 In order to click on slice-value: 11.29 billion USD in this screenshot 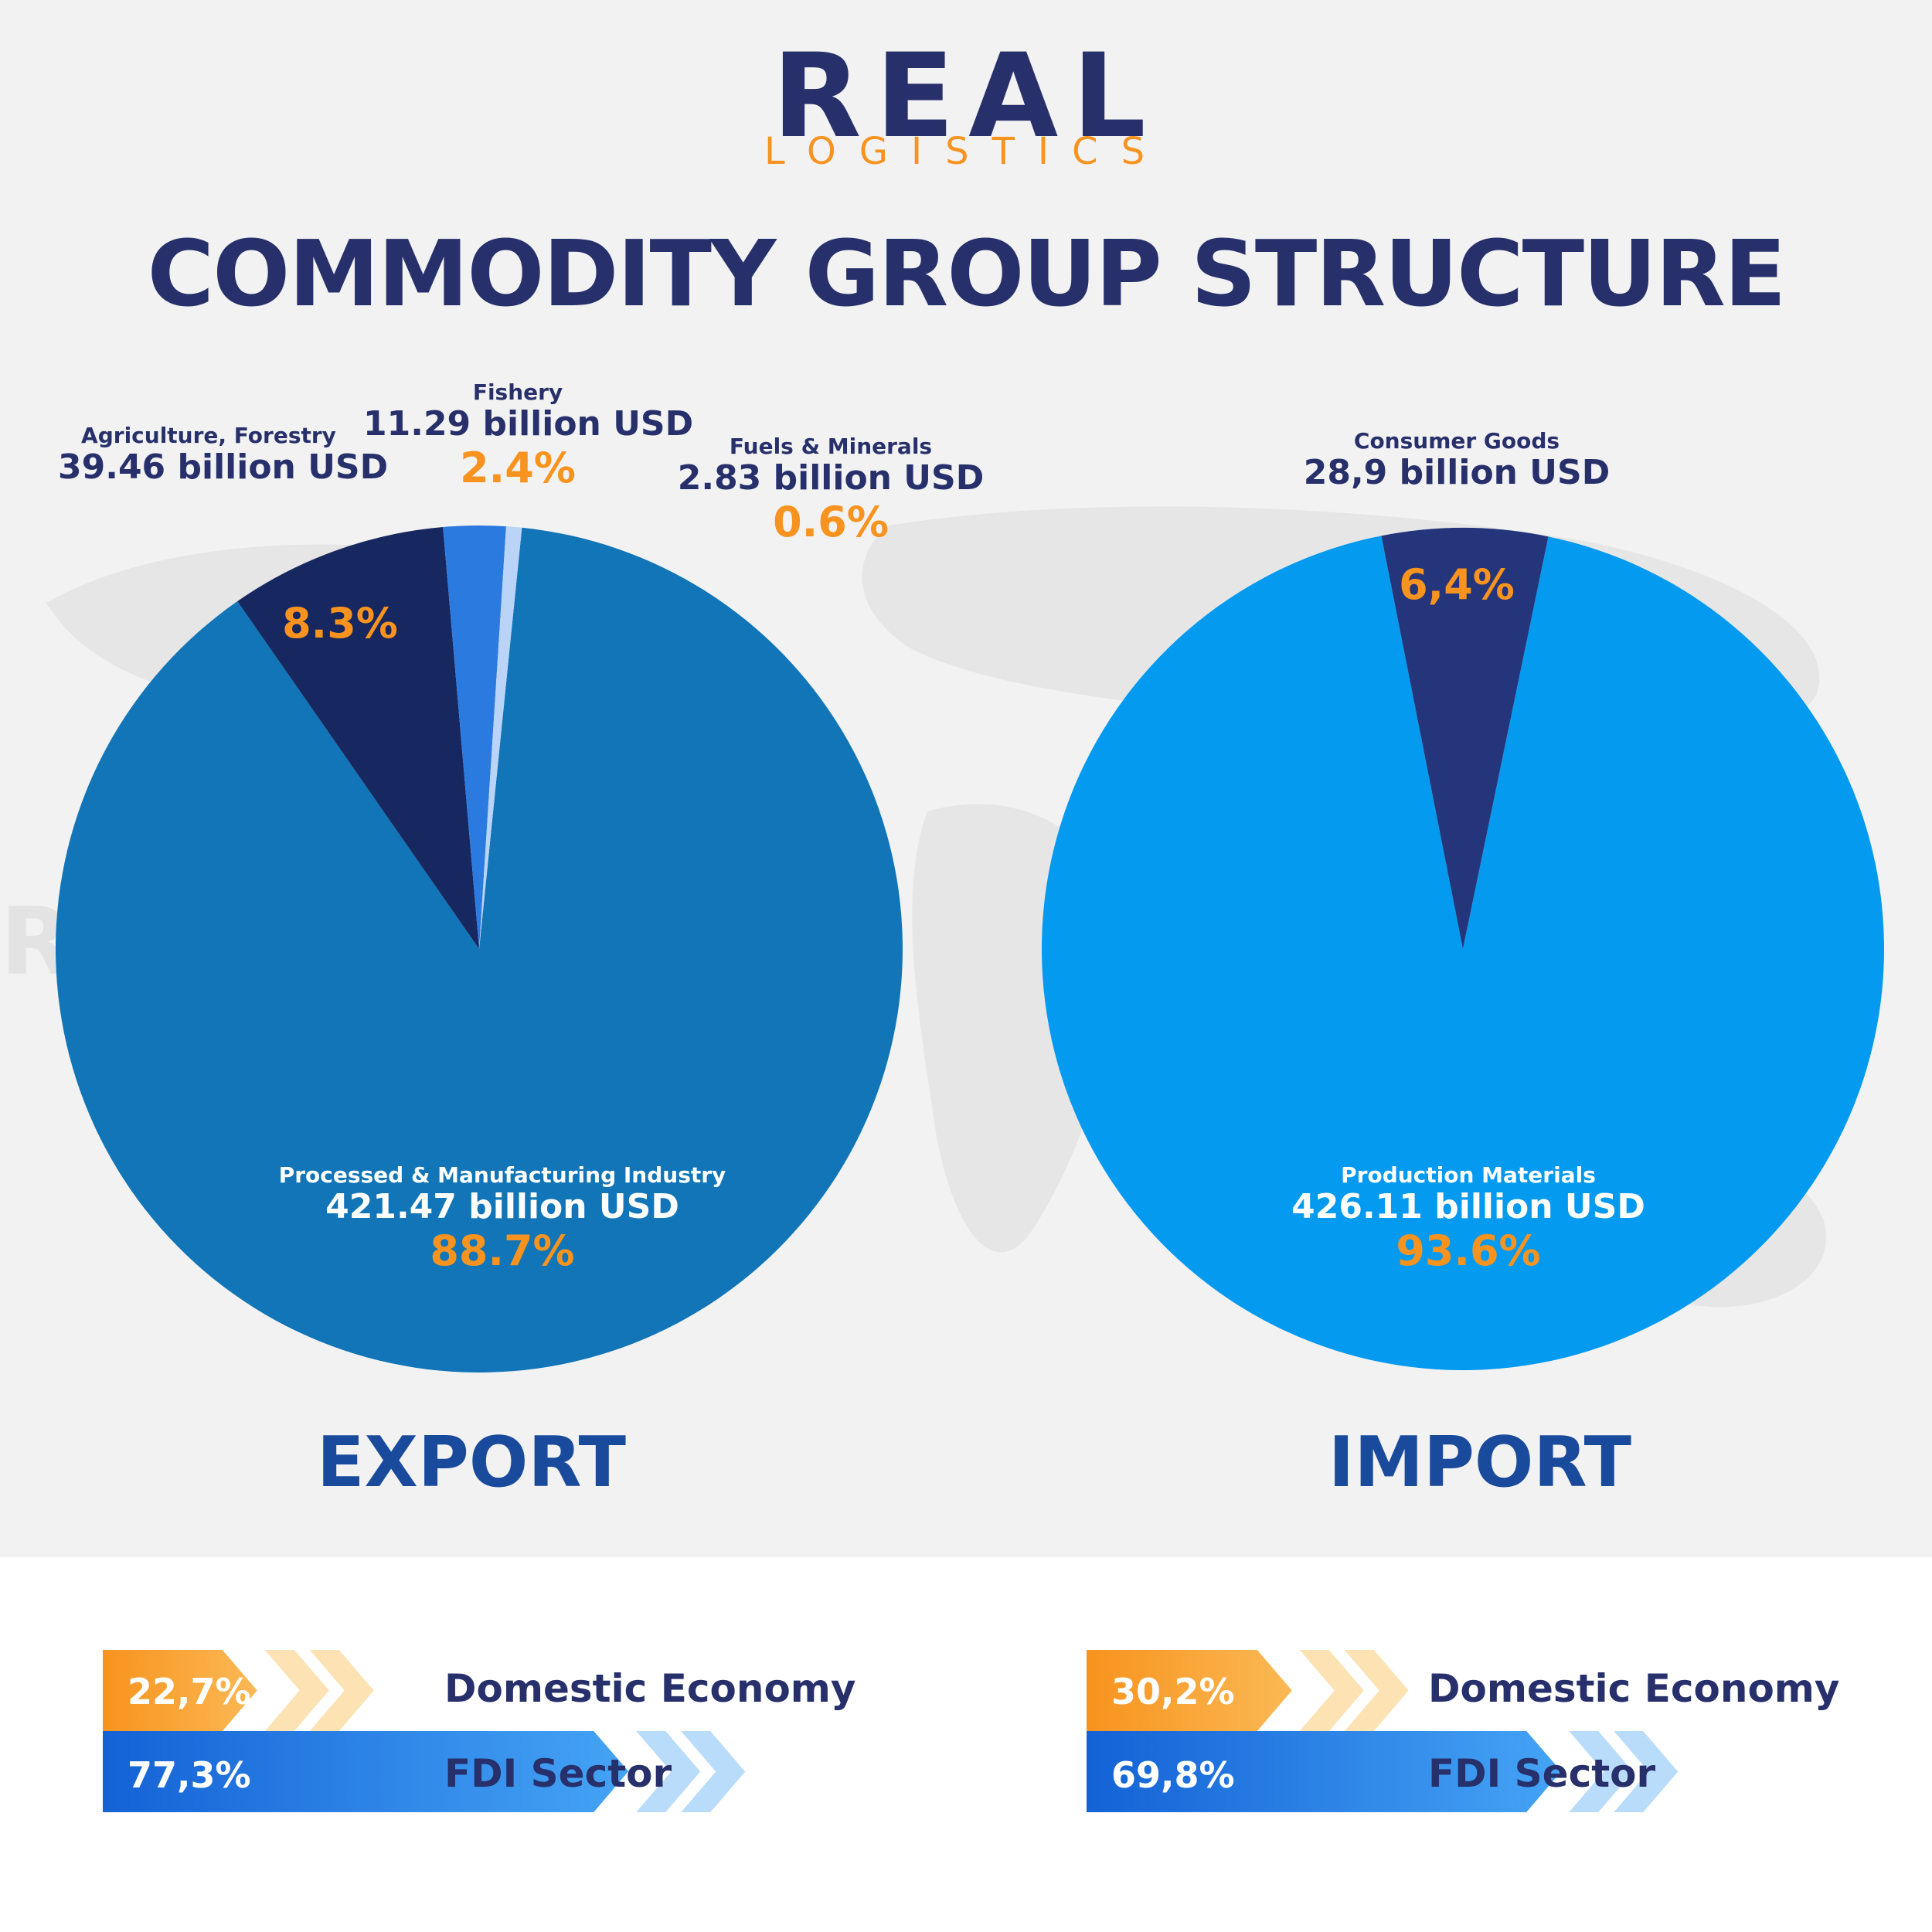, I will do `click(528, 424)`.